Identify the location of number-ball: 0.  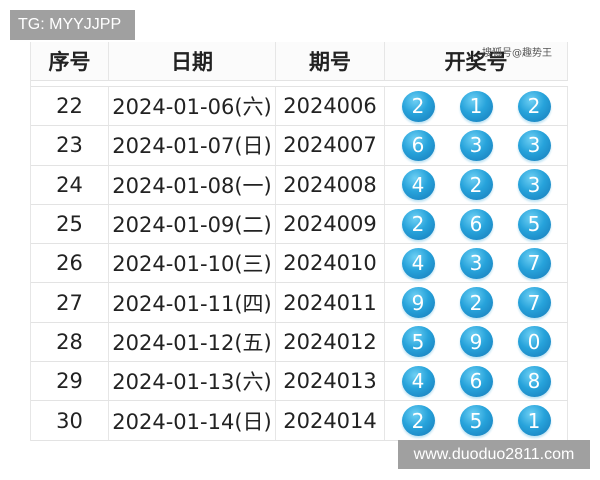
(534, 342).